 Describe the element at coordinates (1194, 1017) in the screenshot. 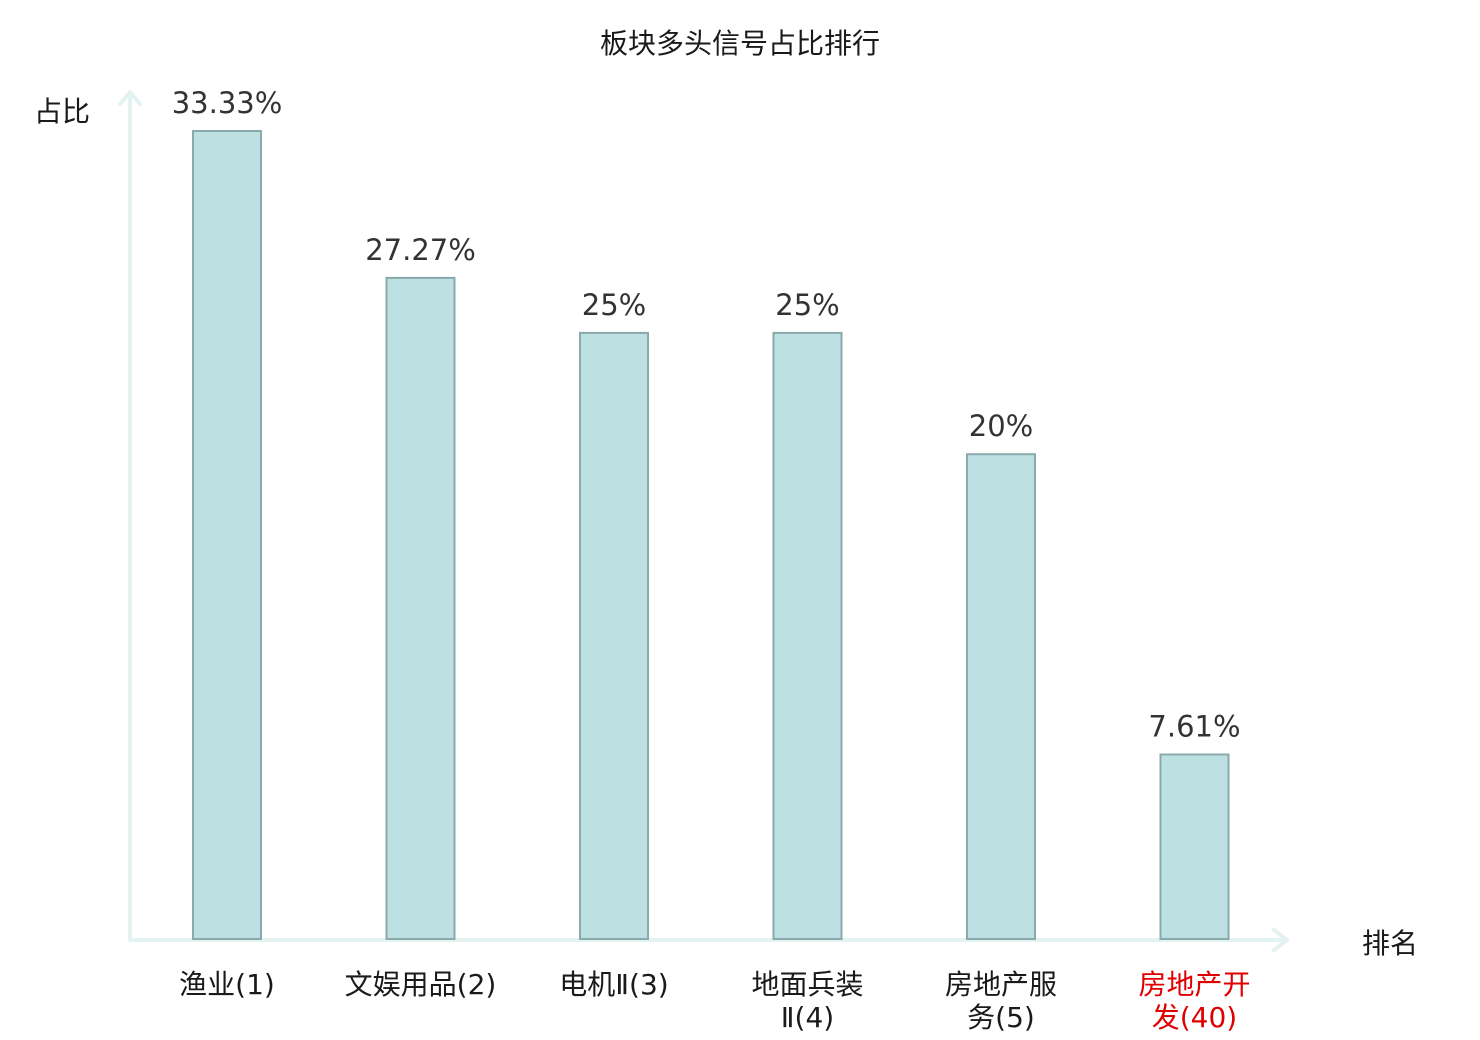

I see `category-label-6-line-2: 发(40)` at that location.